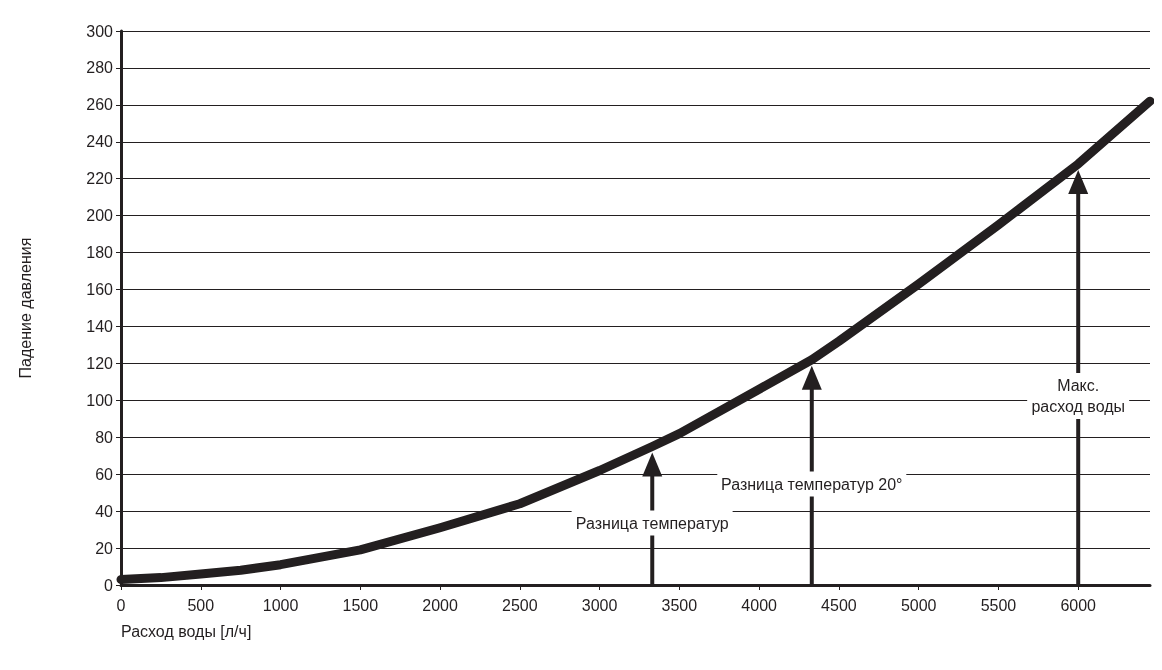 The height and width of the screenshot is (670, 1162). Describe the element at coordinates (998, 605) in the screenshot. I see `x-tick-label: 5500` at that location.